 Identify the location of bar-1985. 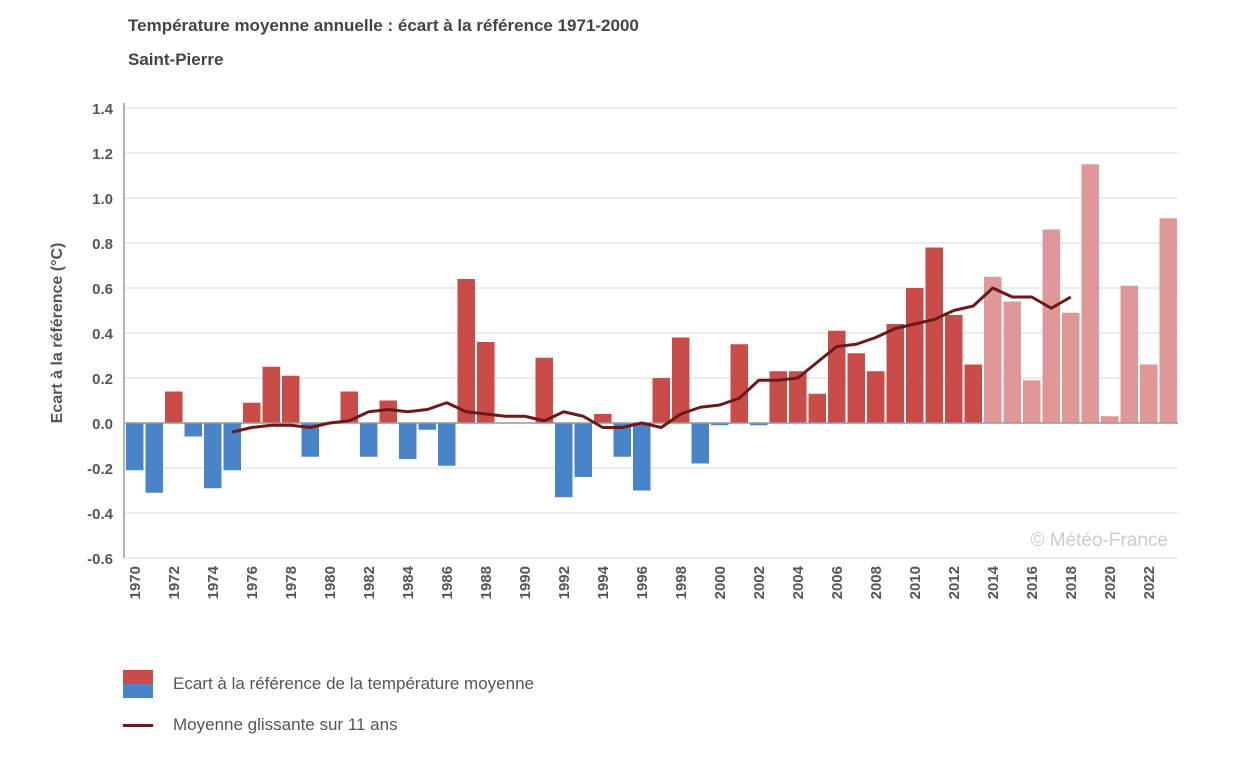
(427, 426).